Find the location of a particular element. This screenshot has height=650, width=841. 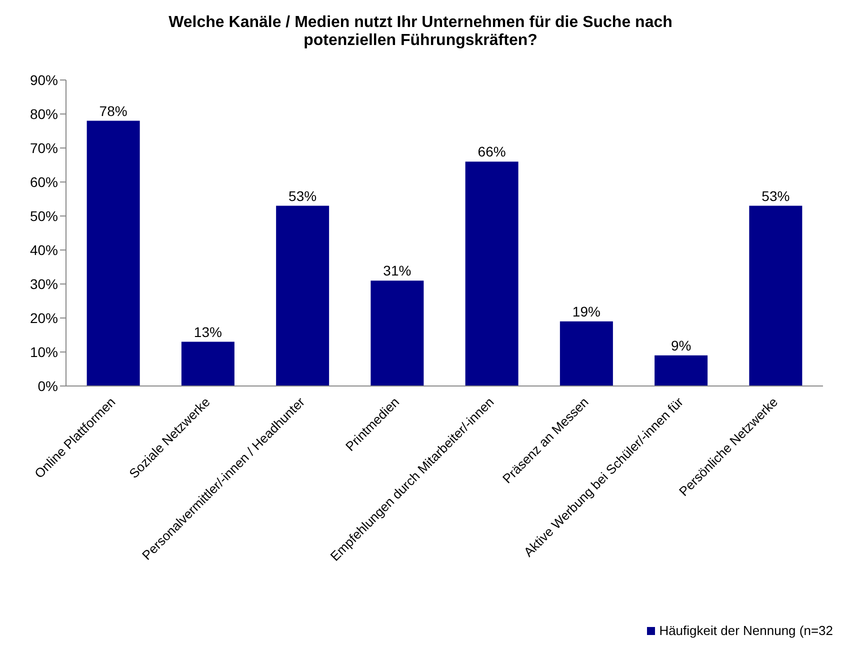

y-tick-label: 50% is located at coordinates (44, 216).